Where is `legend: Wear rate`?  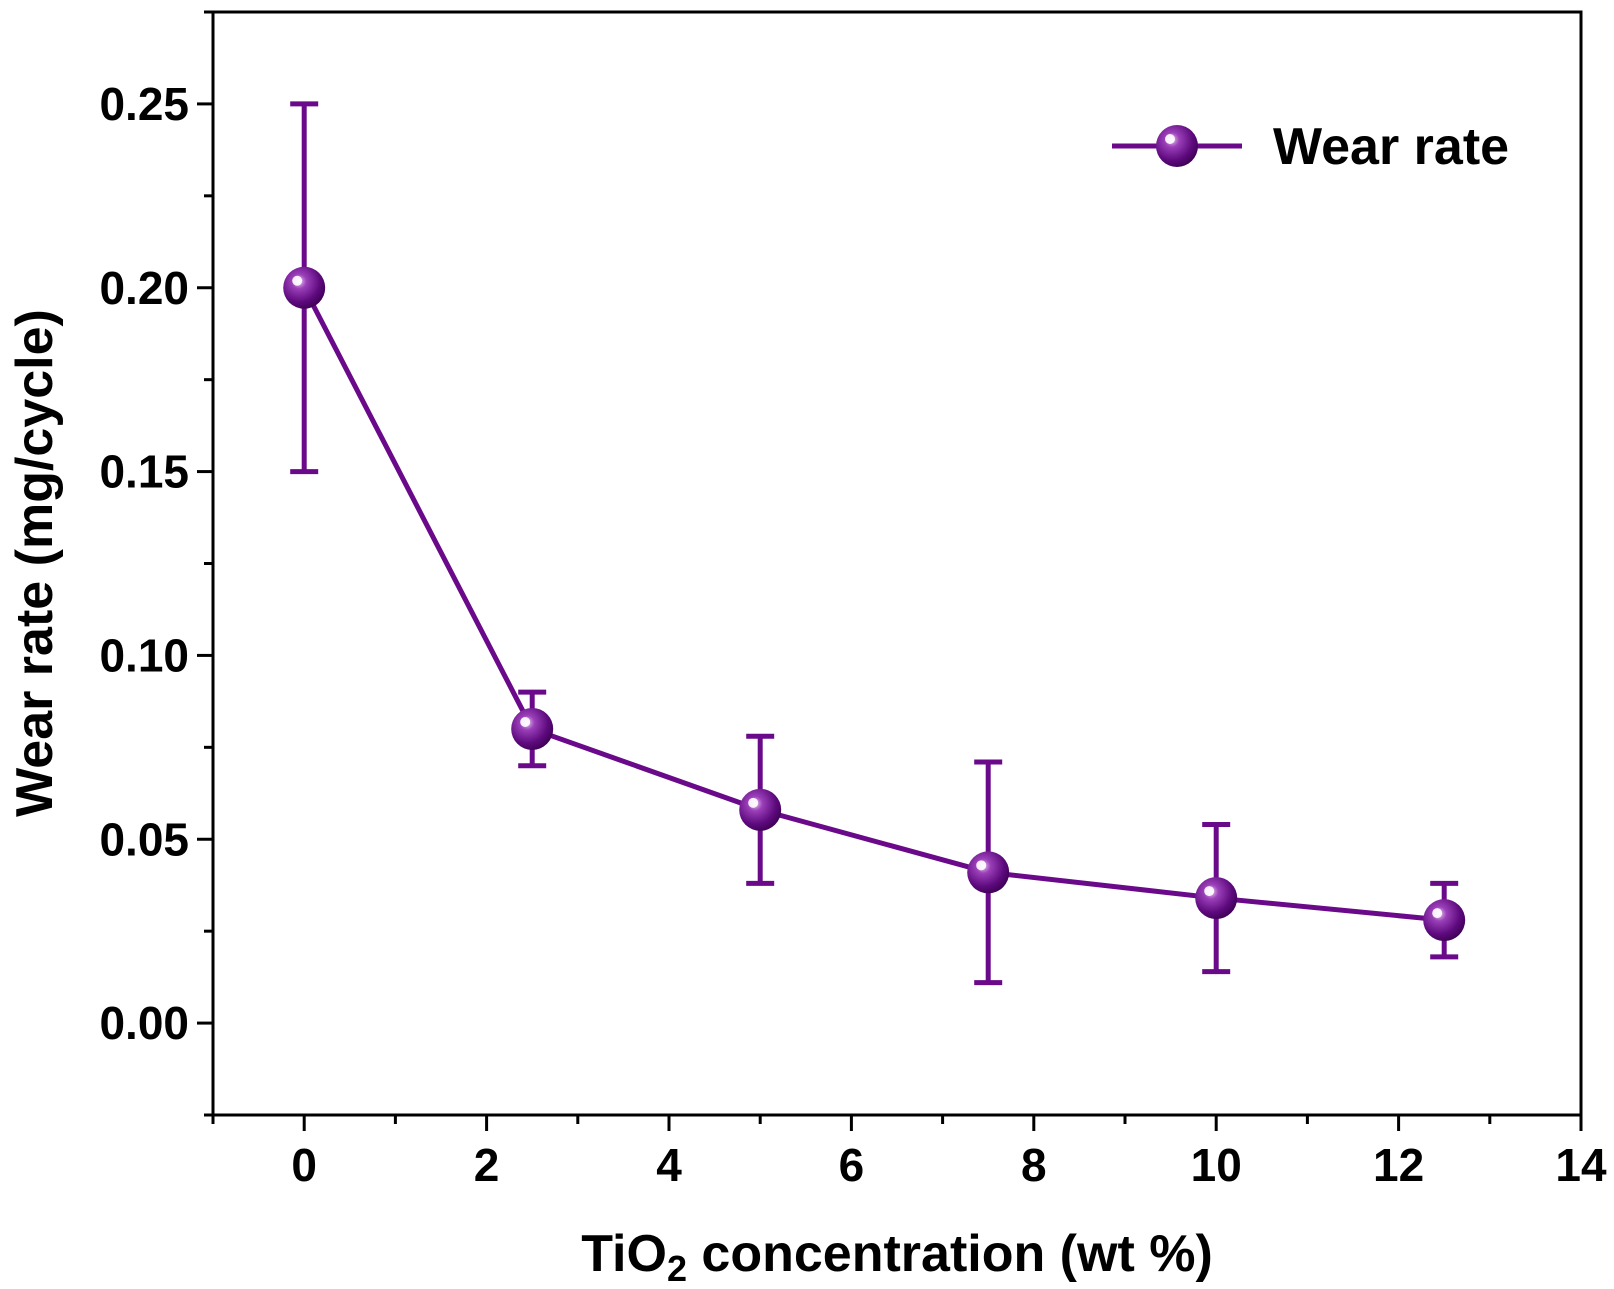 legend: Wear rate is located at coordinates (1310, 147).